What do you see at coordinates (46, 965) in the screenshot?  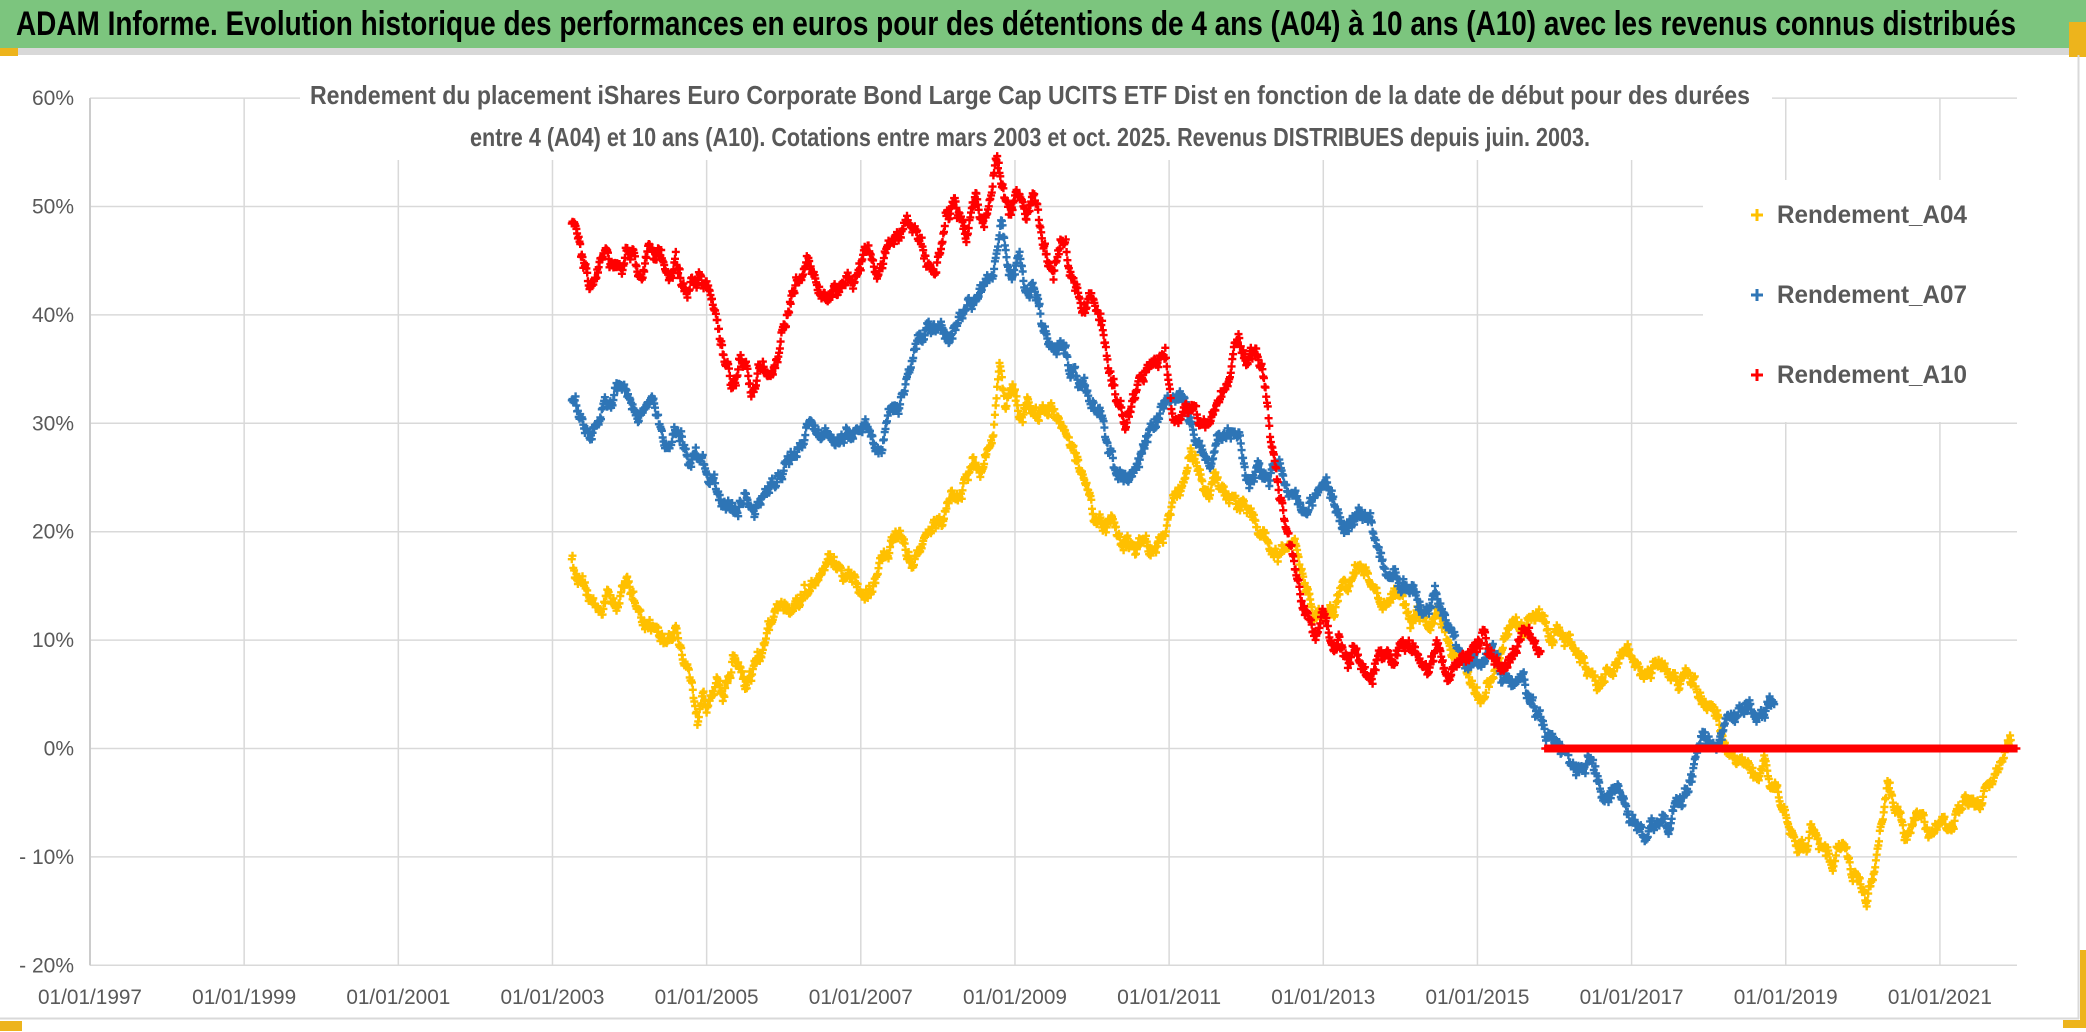 I see `y-tick-label: - 20%` at bounding box center [46, 965].